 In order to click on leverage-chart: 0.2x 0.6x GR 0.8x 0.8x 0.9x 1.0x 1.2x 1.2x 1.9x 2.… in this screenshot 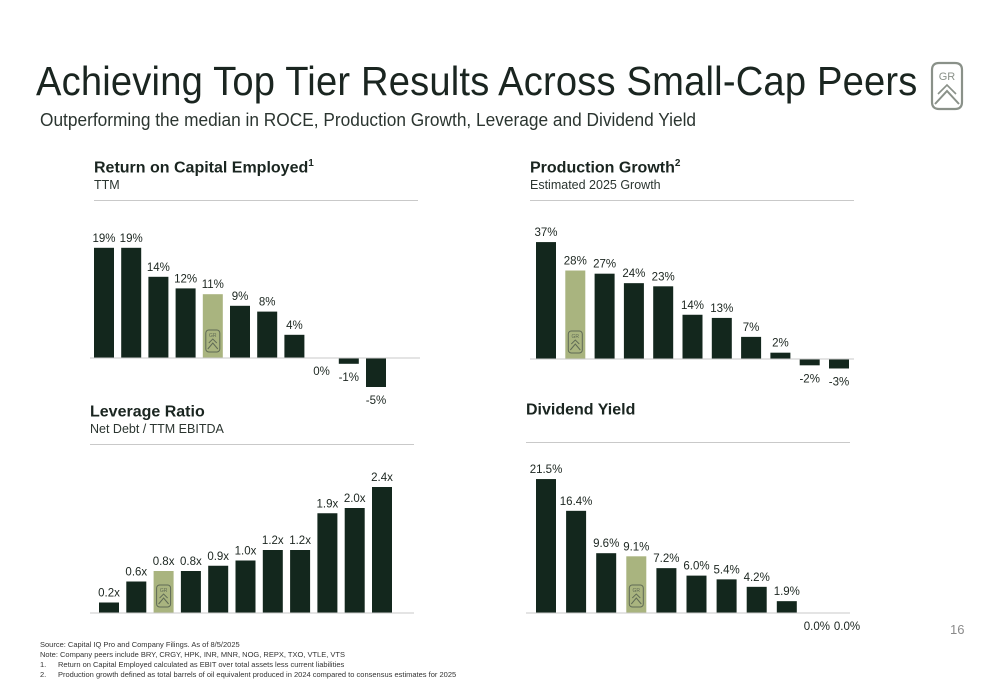, I will do `click(252, 543)`.